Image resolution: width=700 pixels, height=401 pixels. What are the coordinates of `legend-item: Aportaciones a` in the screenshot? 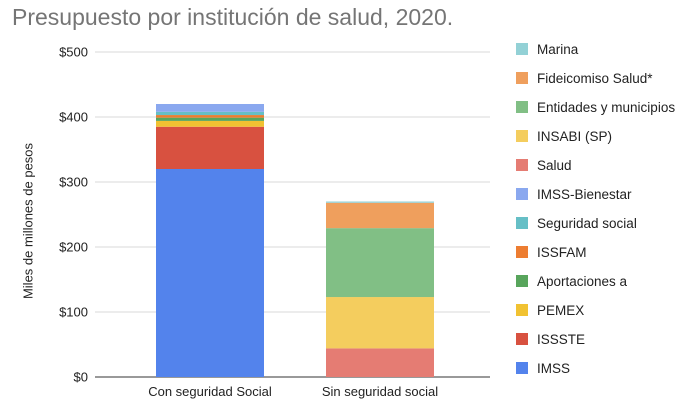 It's located at (571, 281).